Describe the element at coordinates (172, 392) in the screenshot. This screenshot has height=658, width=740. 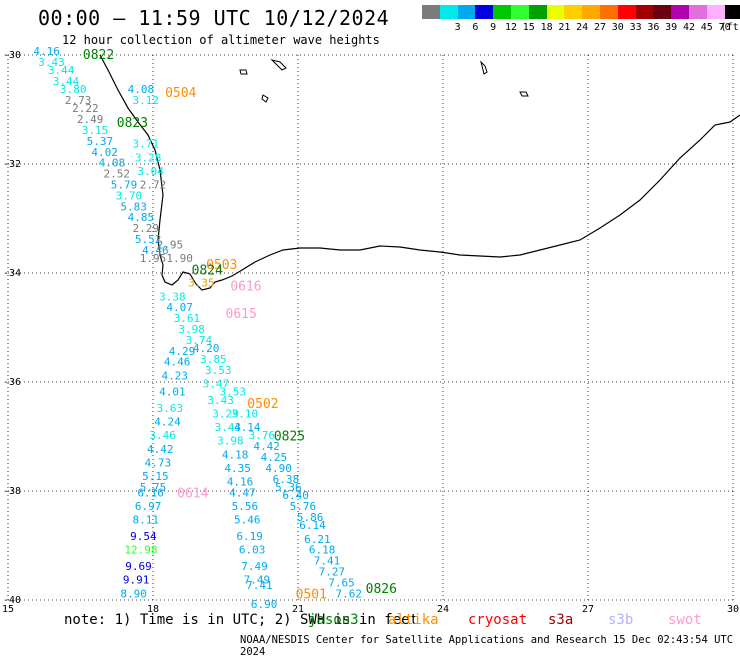
I see `wave-height-value: 4.01` at that location.